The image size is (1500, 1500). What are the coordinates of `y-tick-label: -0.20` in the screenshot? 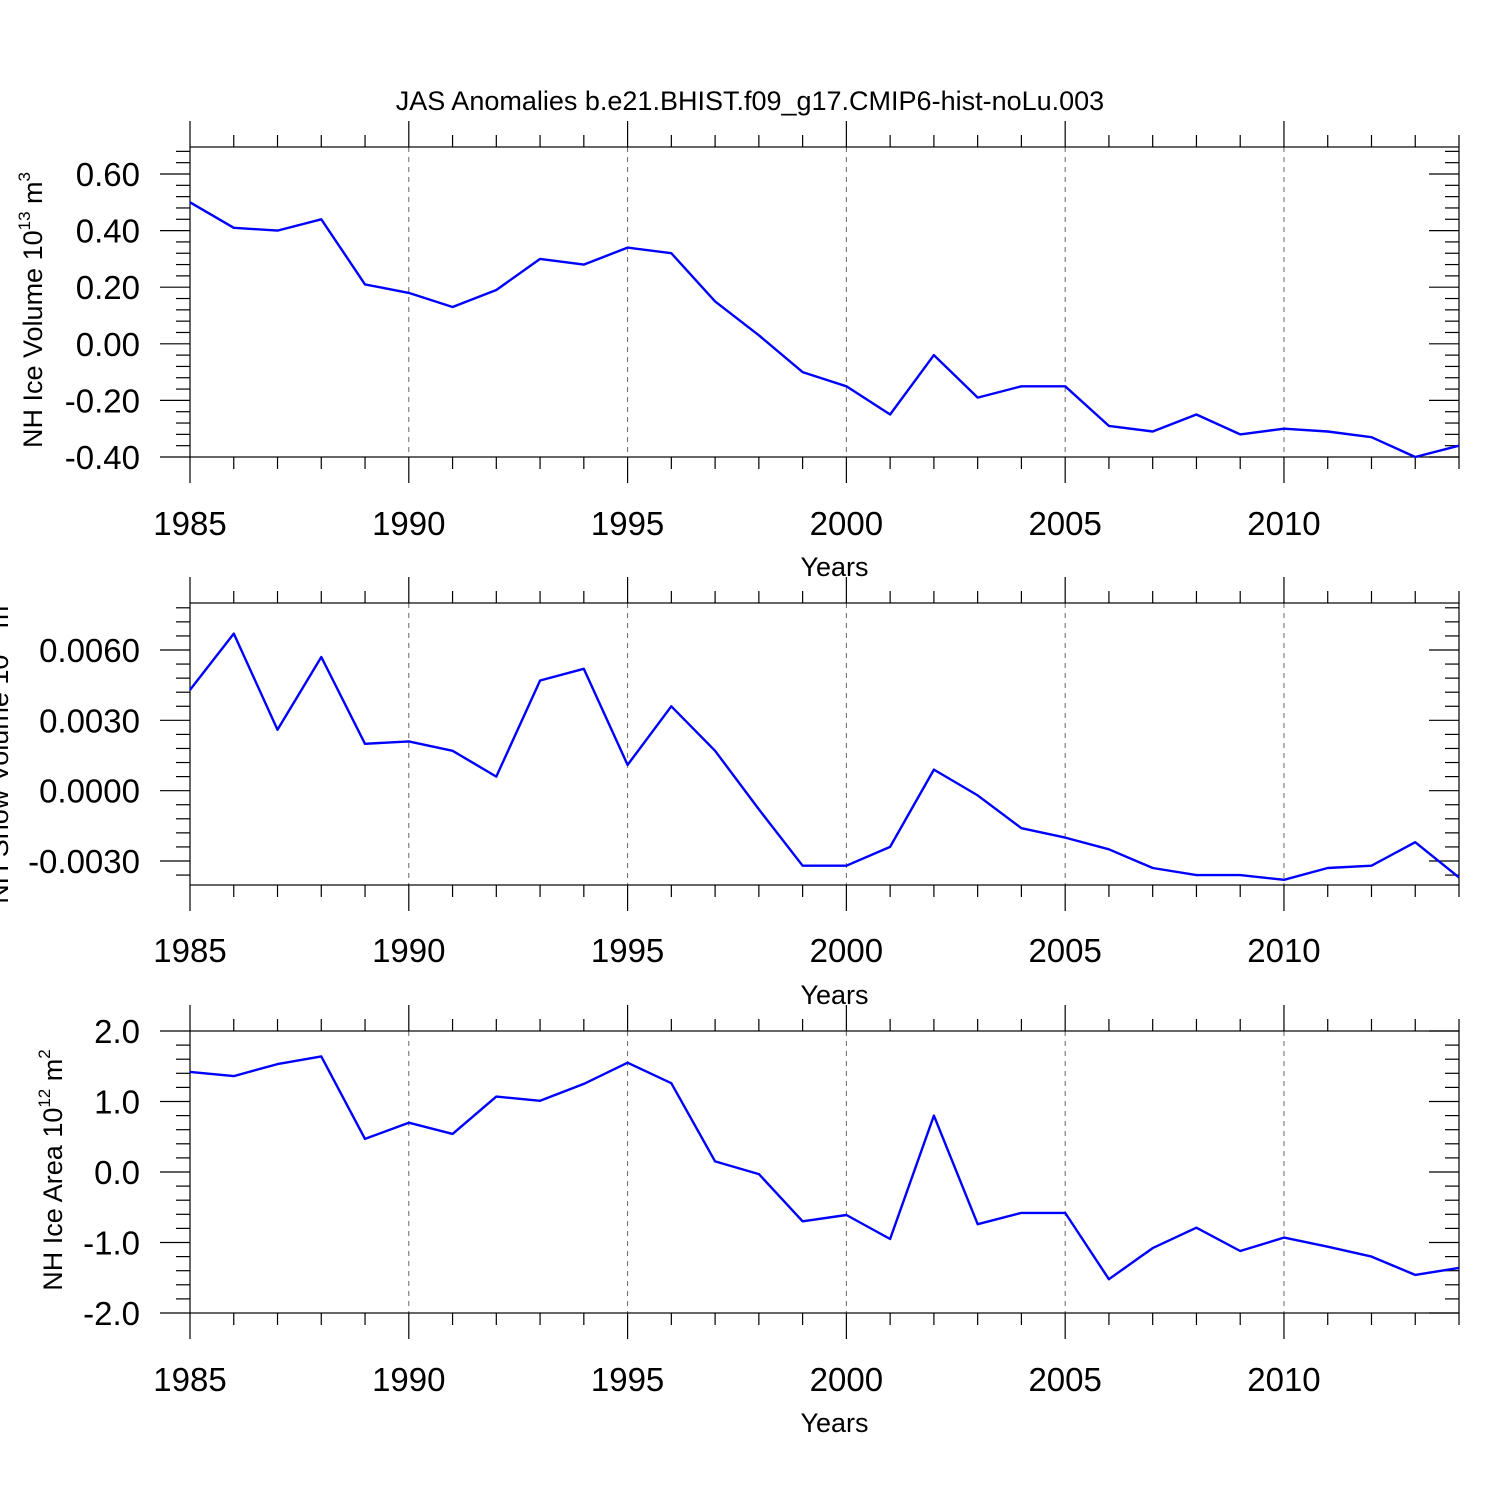 It's located at (102, 400).